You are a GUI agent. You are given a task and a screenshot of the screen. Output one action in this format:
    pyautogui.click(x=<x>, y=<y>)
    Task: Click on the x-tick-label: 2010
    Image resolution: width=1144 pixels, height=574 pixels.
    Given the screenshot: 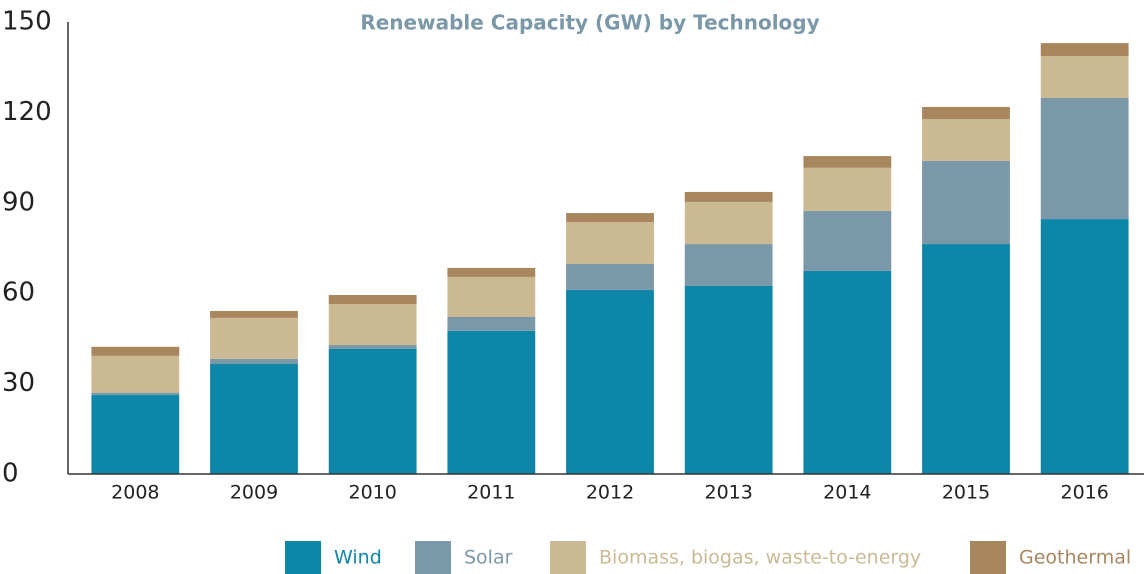 What is the action you would take?
    pyautogui.click(x=372, y=493)
    